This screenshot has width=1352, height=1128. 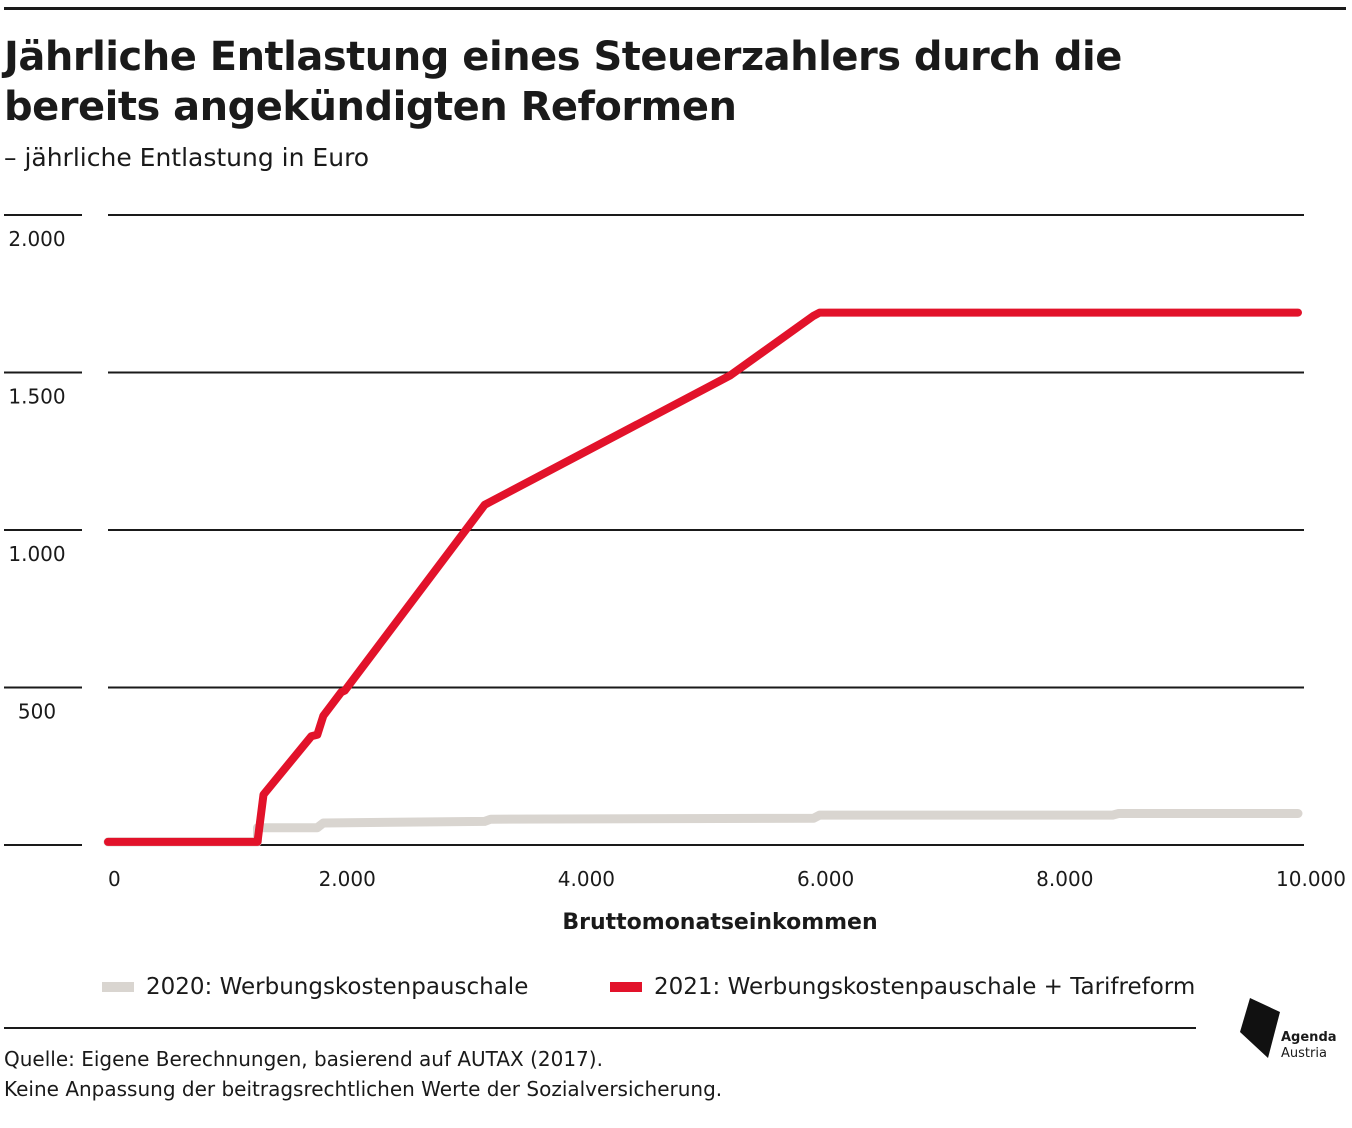 I want to click on chart-subtitle: – jährliche Entlastung in Euro, so click(x=187, y=157).